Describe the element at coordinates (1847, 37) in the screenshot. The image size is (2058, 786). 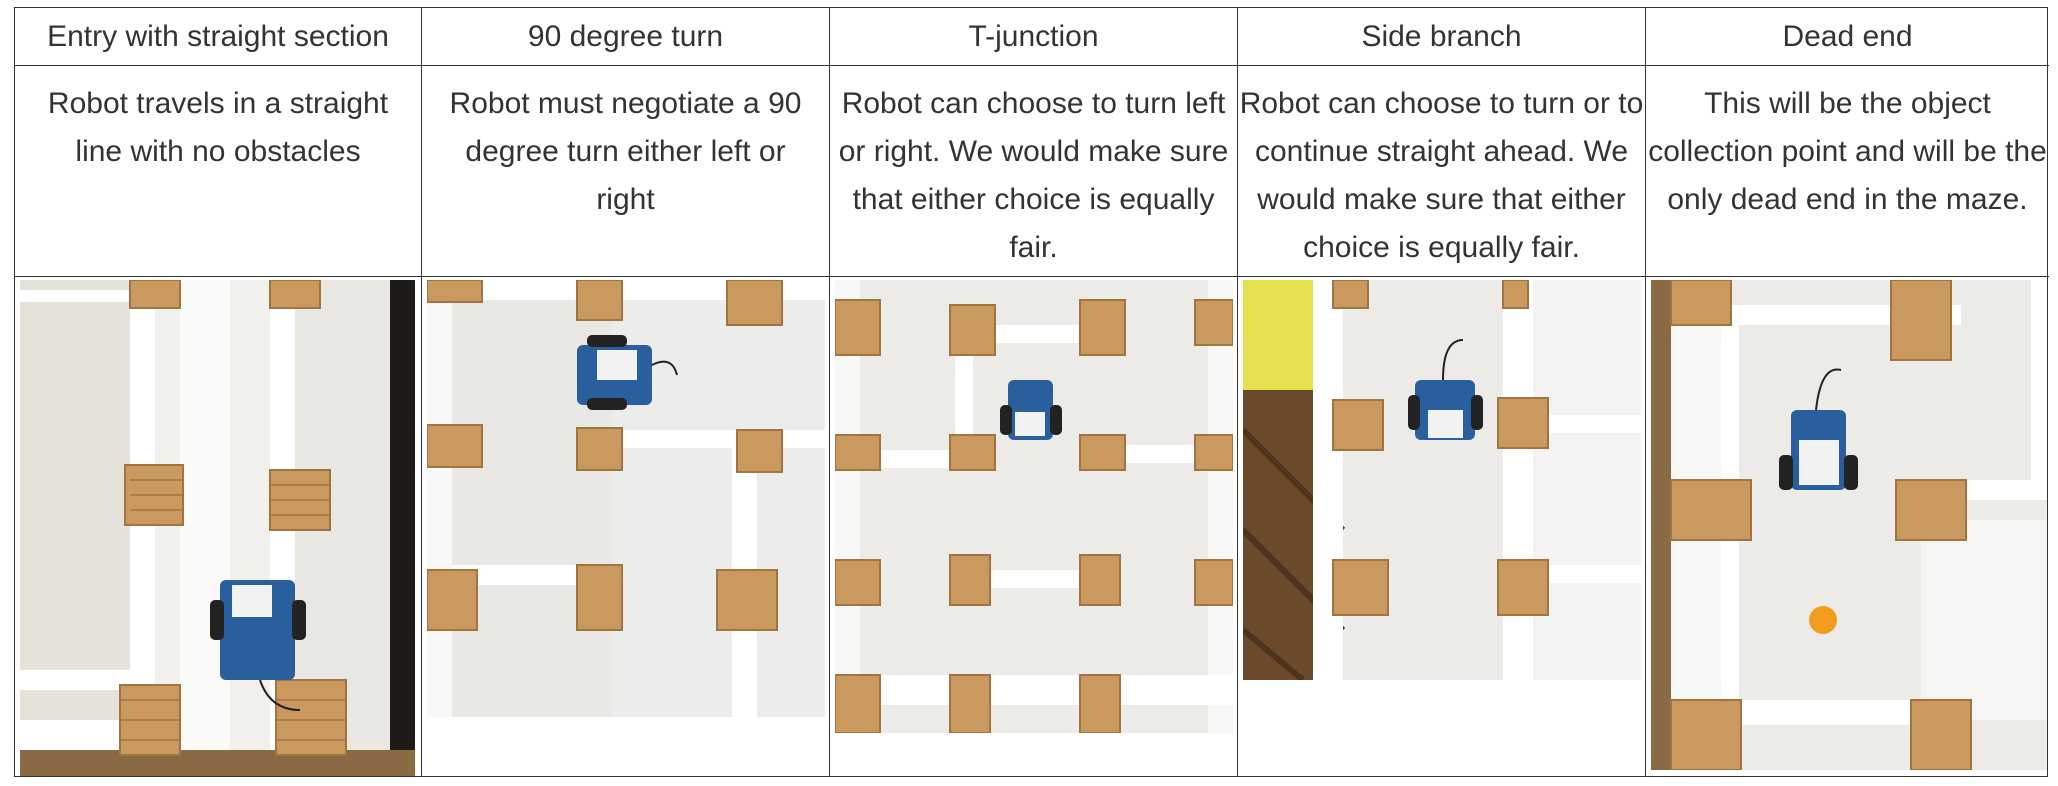
I see `header-cell: Dead end` at that location.